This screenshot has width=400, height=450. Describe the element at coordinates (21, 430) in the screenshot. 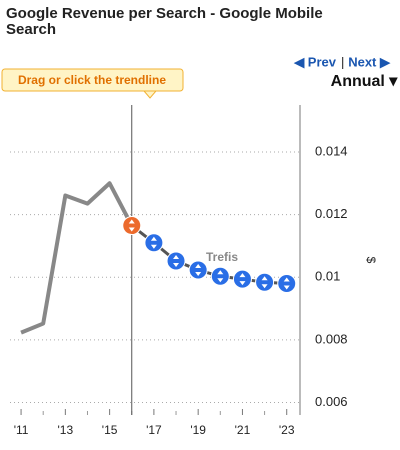

I see `x-tick-label: '11` at that location.